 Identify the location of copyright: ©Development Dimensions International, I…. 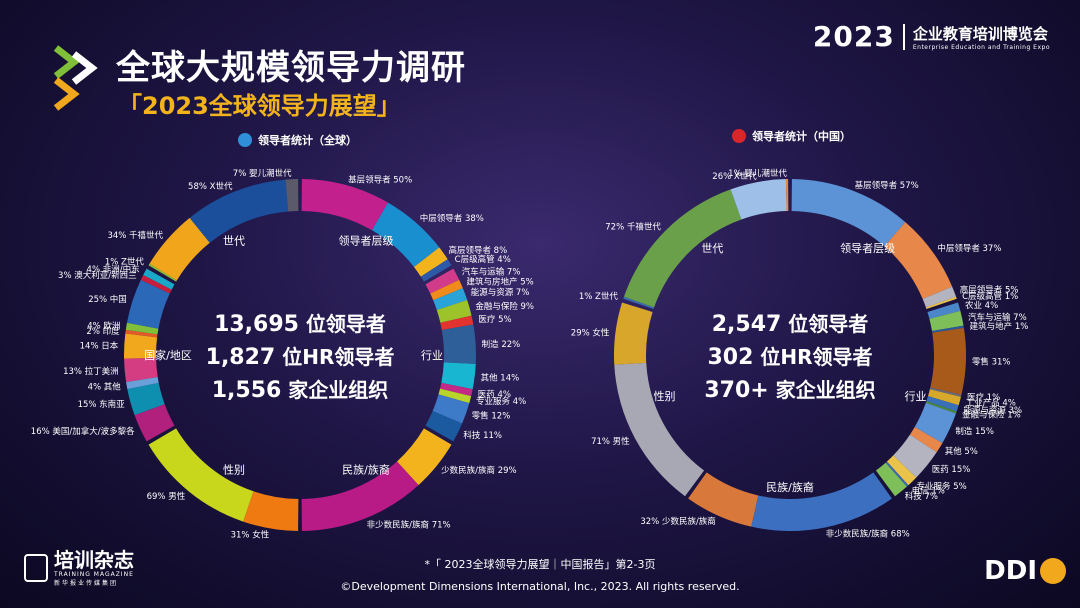
(540, 586).